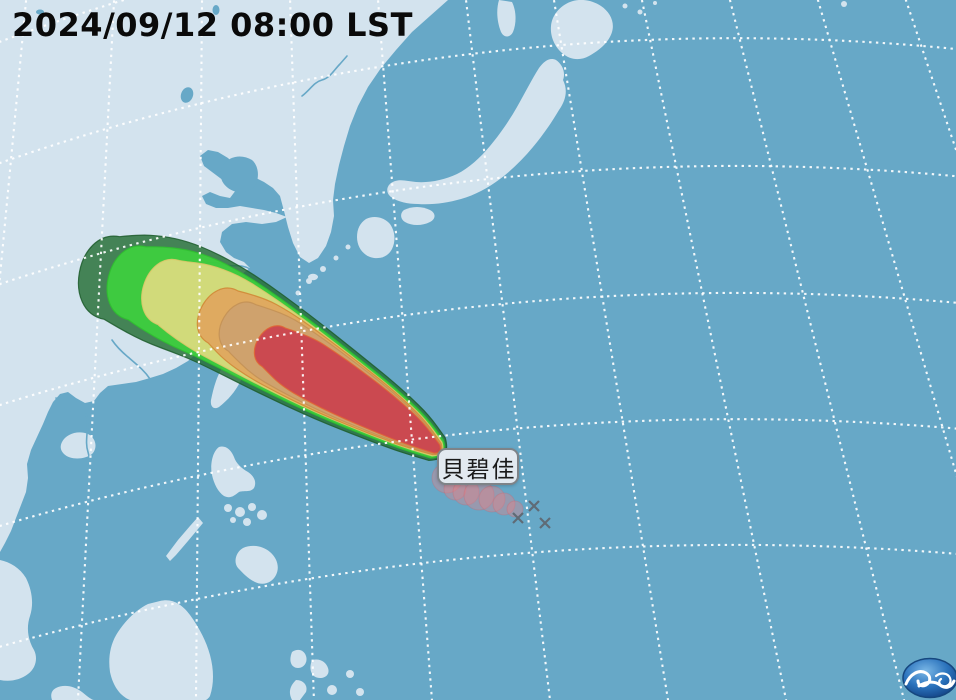  What do you see at coordinates (161, 650) in the screenshot?
I see `borneo-island` at bounding box center [161, 650].